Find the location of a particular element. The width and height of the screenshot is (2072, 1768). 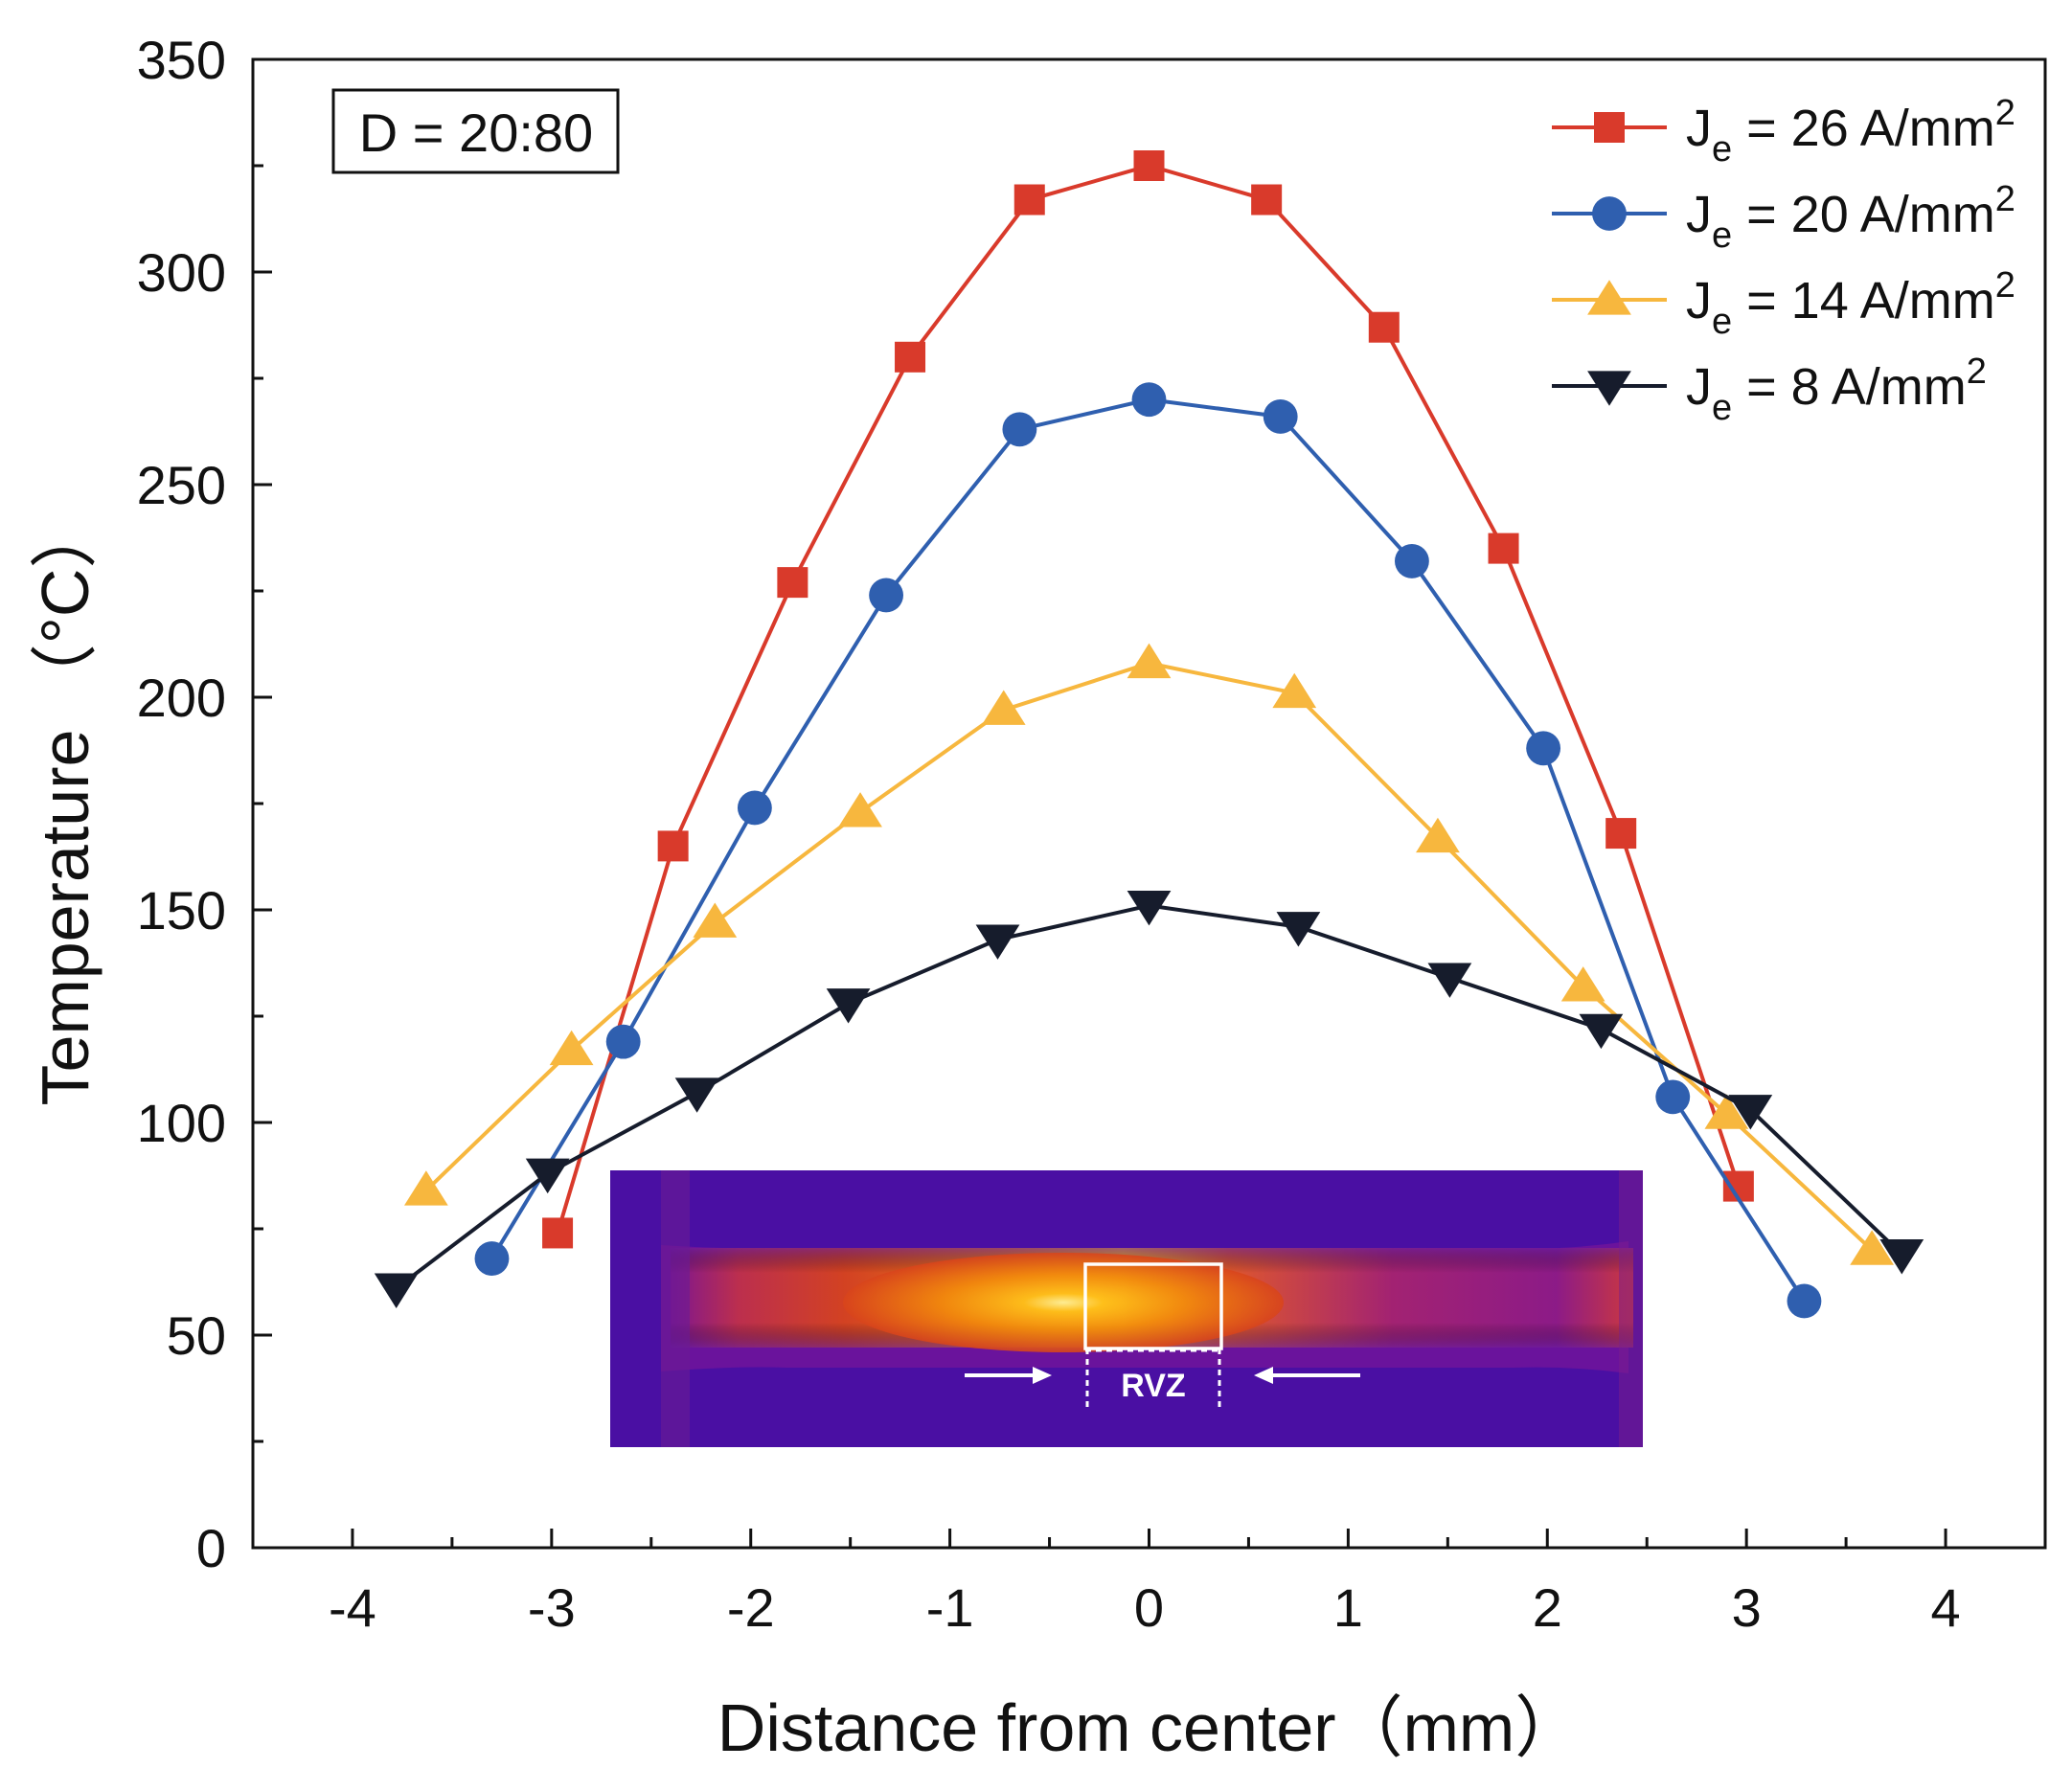

x-tick-label: -2 is located at coordinates (751, 1607).